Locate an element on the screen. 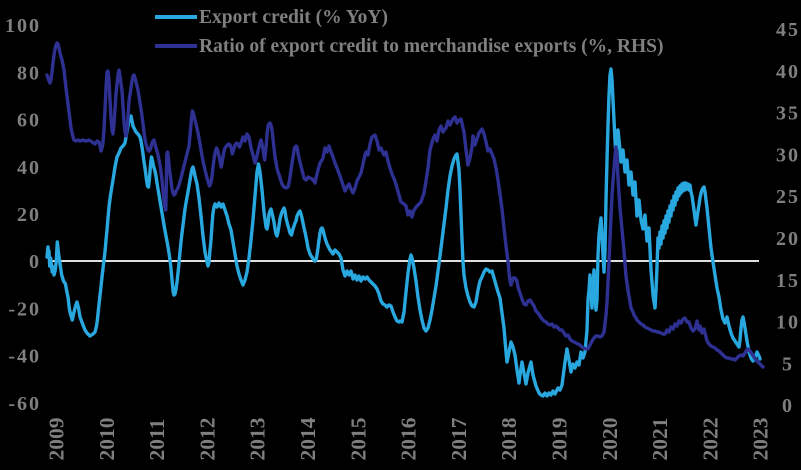 The height and width of the screenshot is (470, 801). svg-text: -60 is located at coordinates (24, 404).